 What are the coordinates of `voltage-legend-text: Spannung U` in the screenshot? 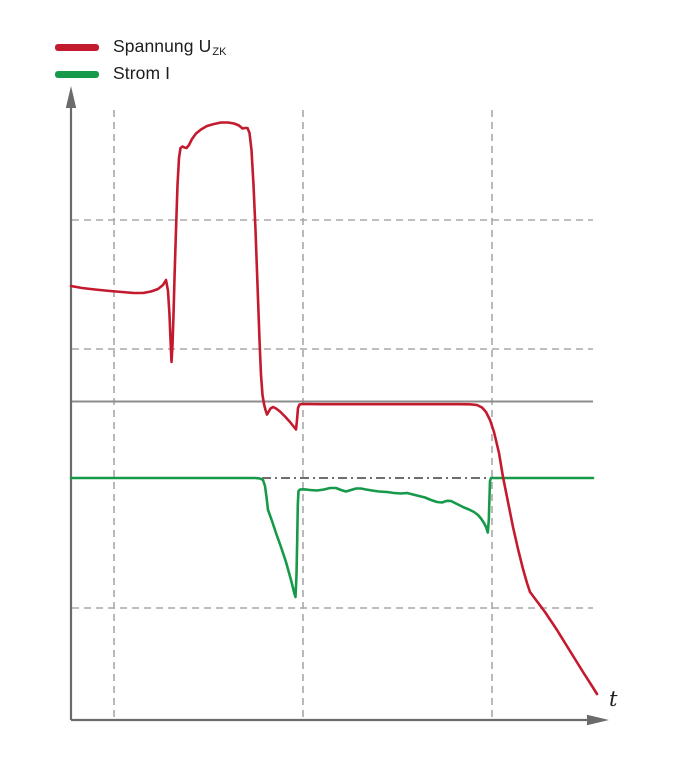 It's located at (162, 45).